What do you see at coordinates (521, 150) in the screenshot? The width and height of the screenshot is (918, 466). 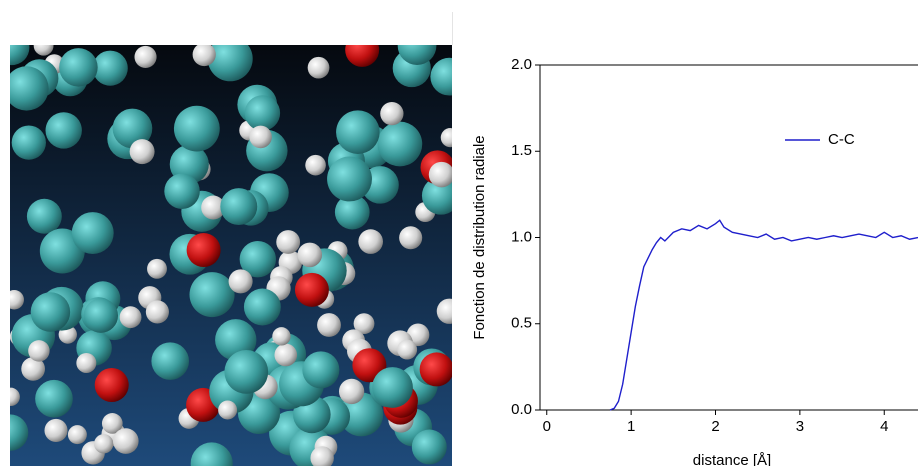 I see `y-tick-label: 1.5` at bounding box center [521, 150].